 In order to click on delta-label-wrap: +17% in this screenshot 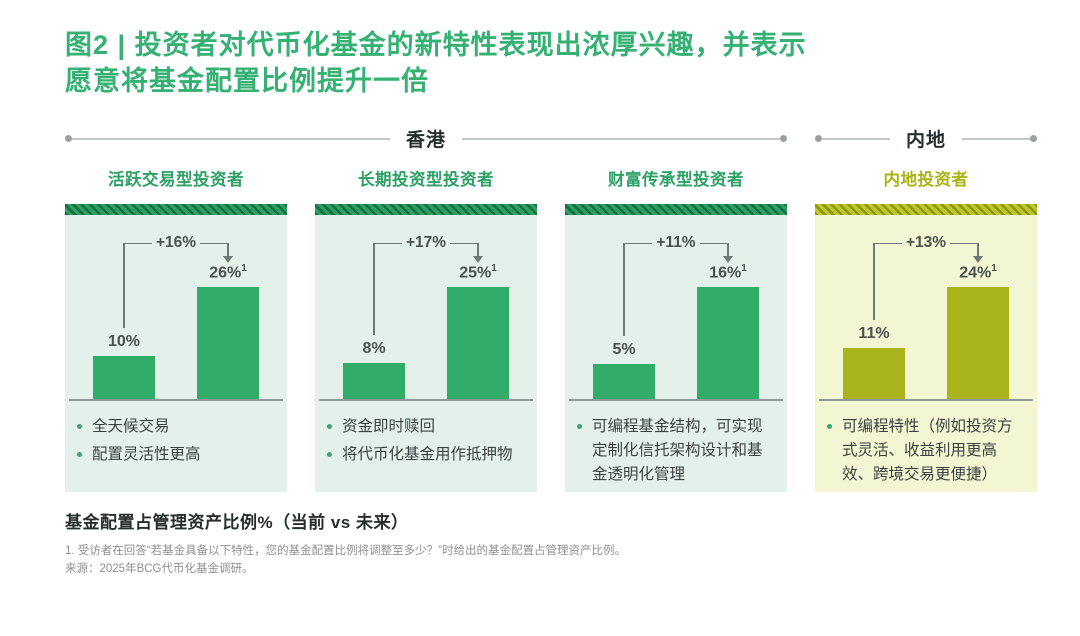, I will do `click(426, 243)`.